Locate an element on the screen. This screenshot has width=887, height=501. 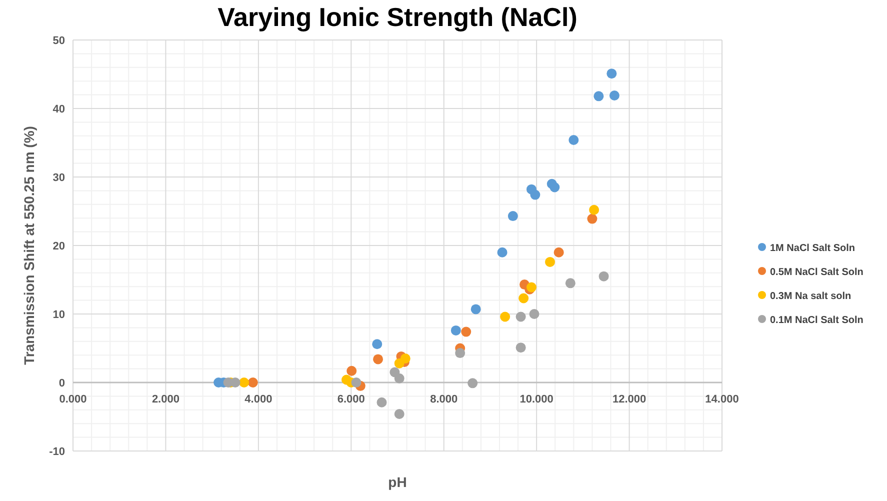
y-tick-label: -10 is located at coordinates (57, 452).